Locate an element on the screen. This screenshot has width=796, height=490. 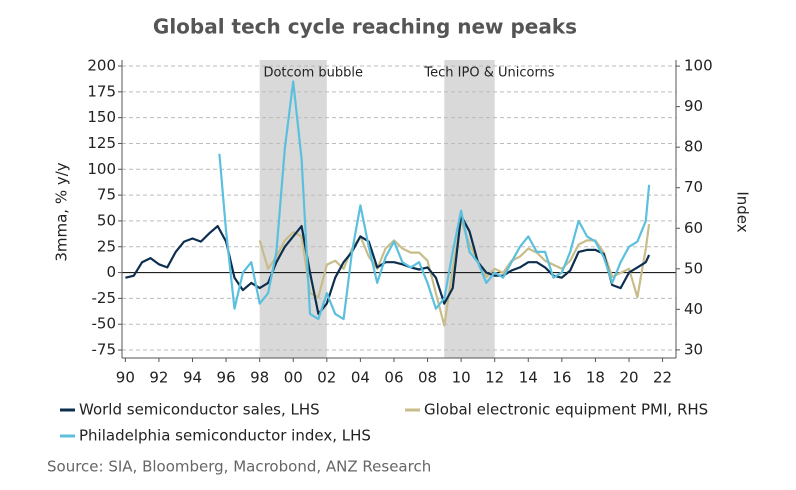
y-tick-label: 0 is located at coordinates (111, 272).